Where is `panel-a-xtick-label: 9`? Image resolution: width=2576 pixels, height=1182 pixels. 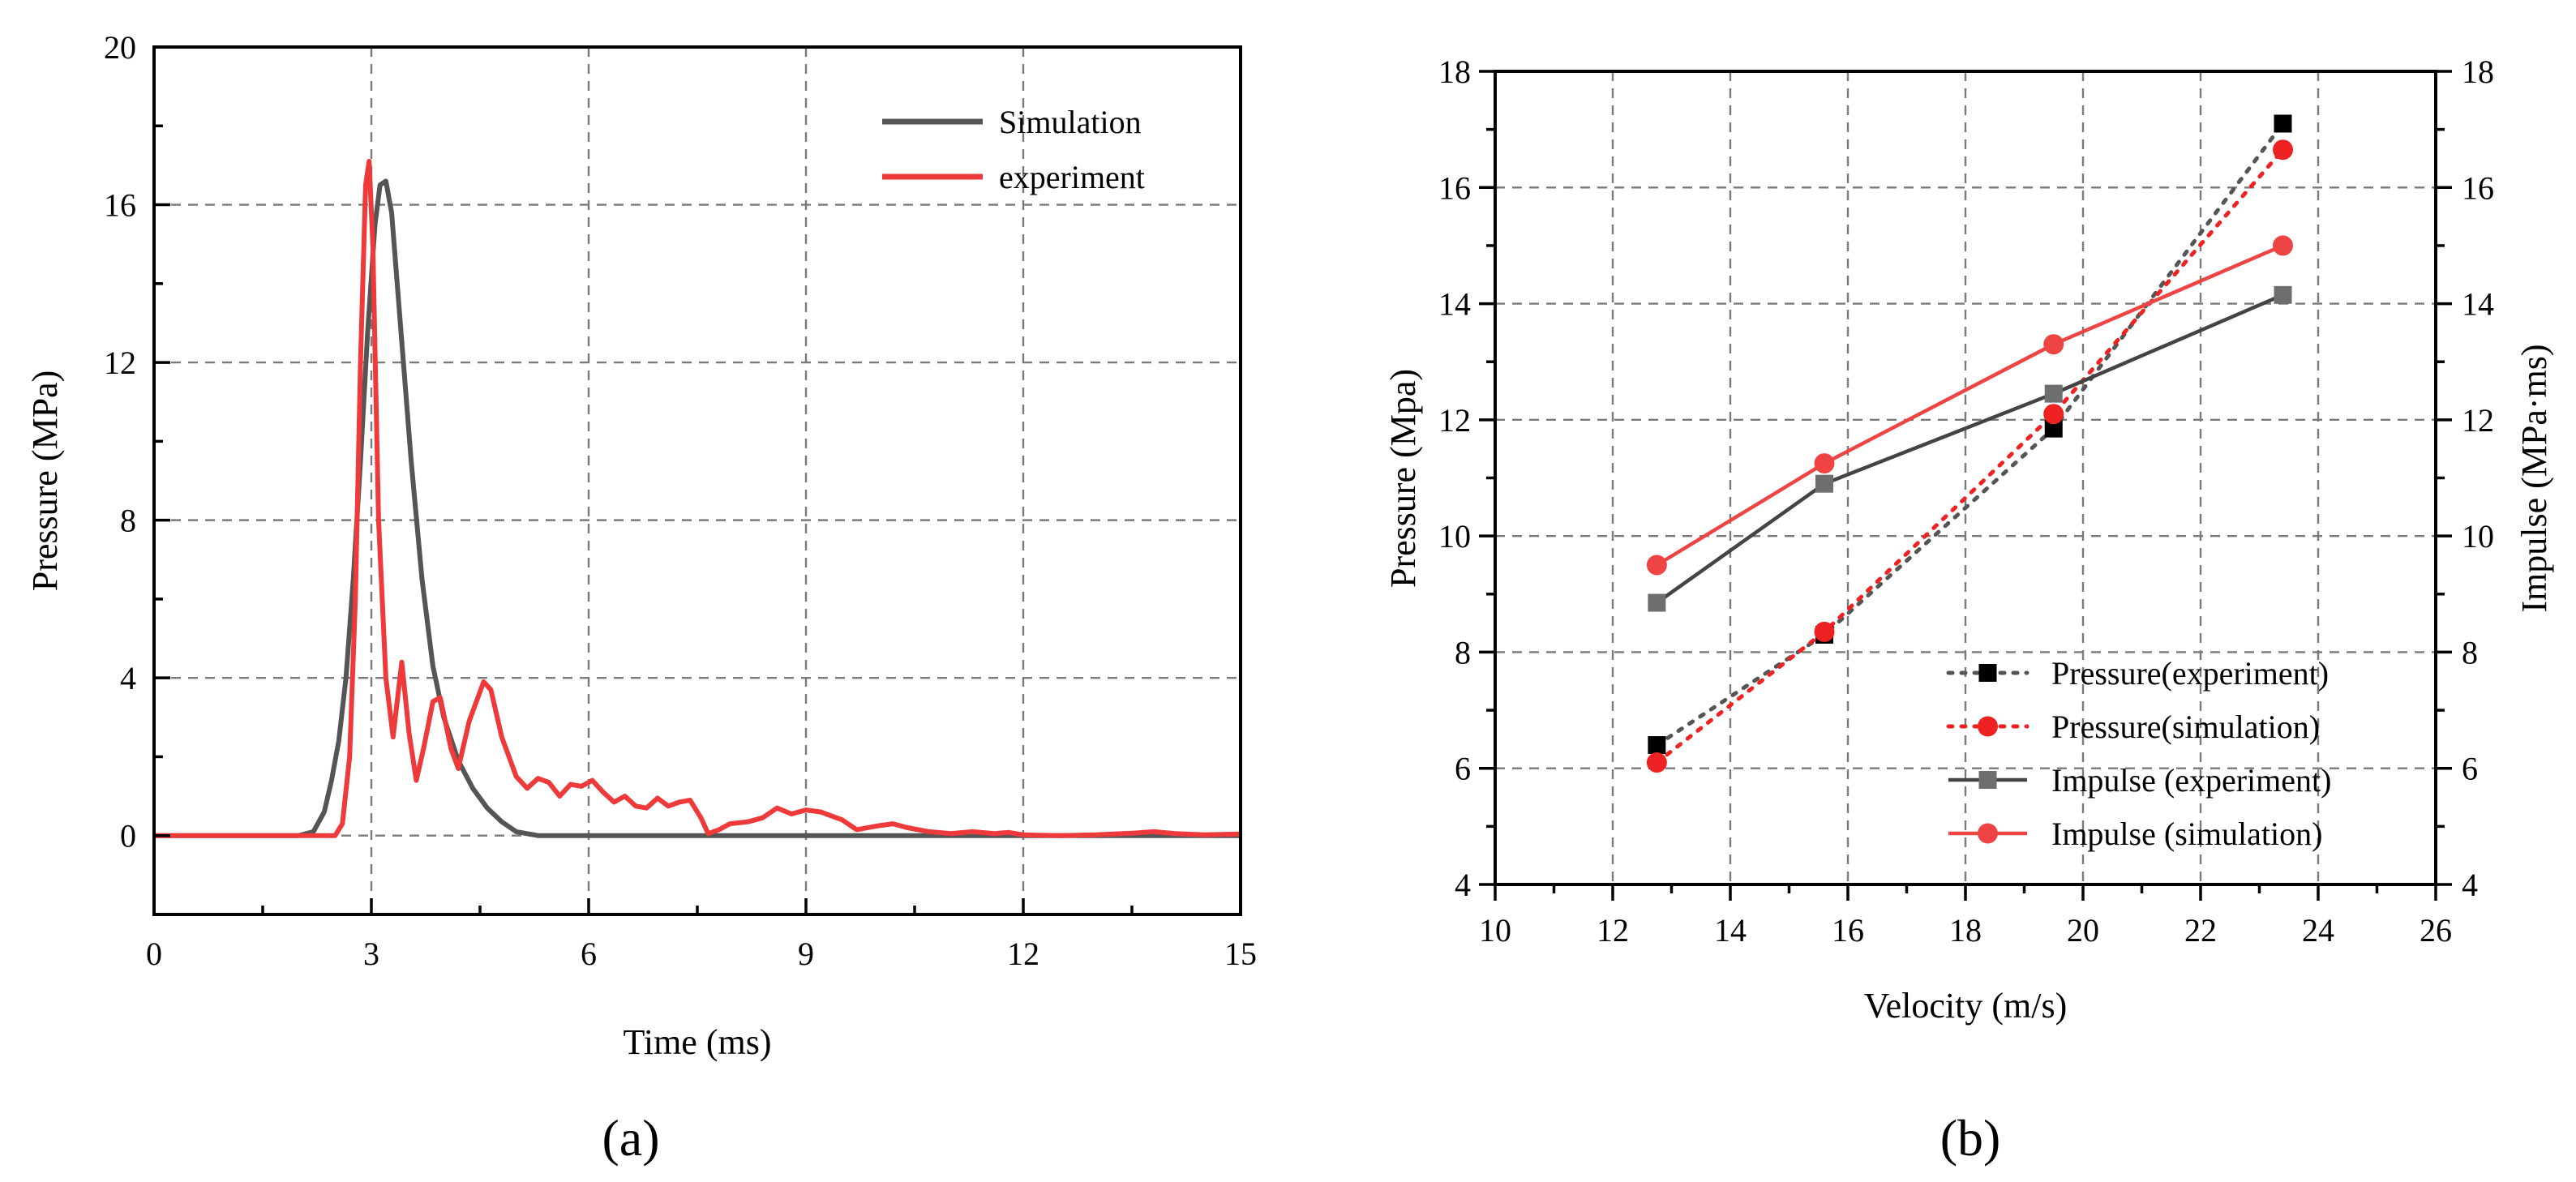 panel-a-xtick-label: 9 is located at coordinates (806, 954).